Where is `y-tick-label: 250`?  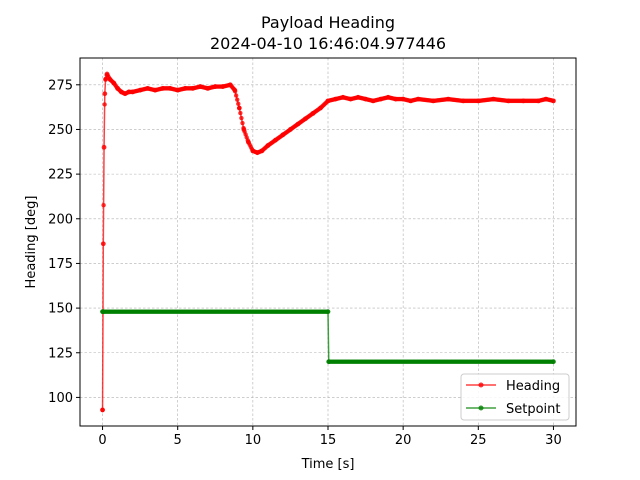 y-tick-label: 250 is located at coordinates (60, 130).